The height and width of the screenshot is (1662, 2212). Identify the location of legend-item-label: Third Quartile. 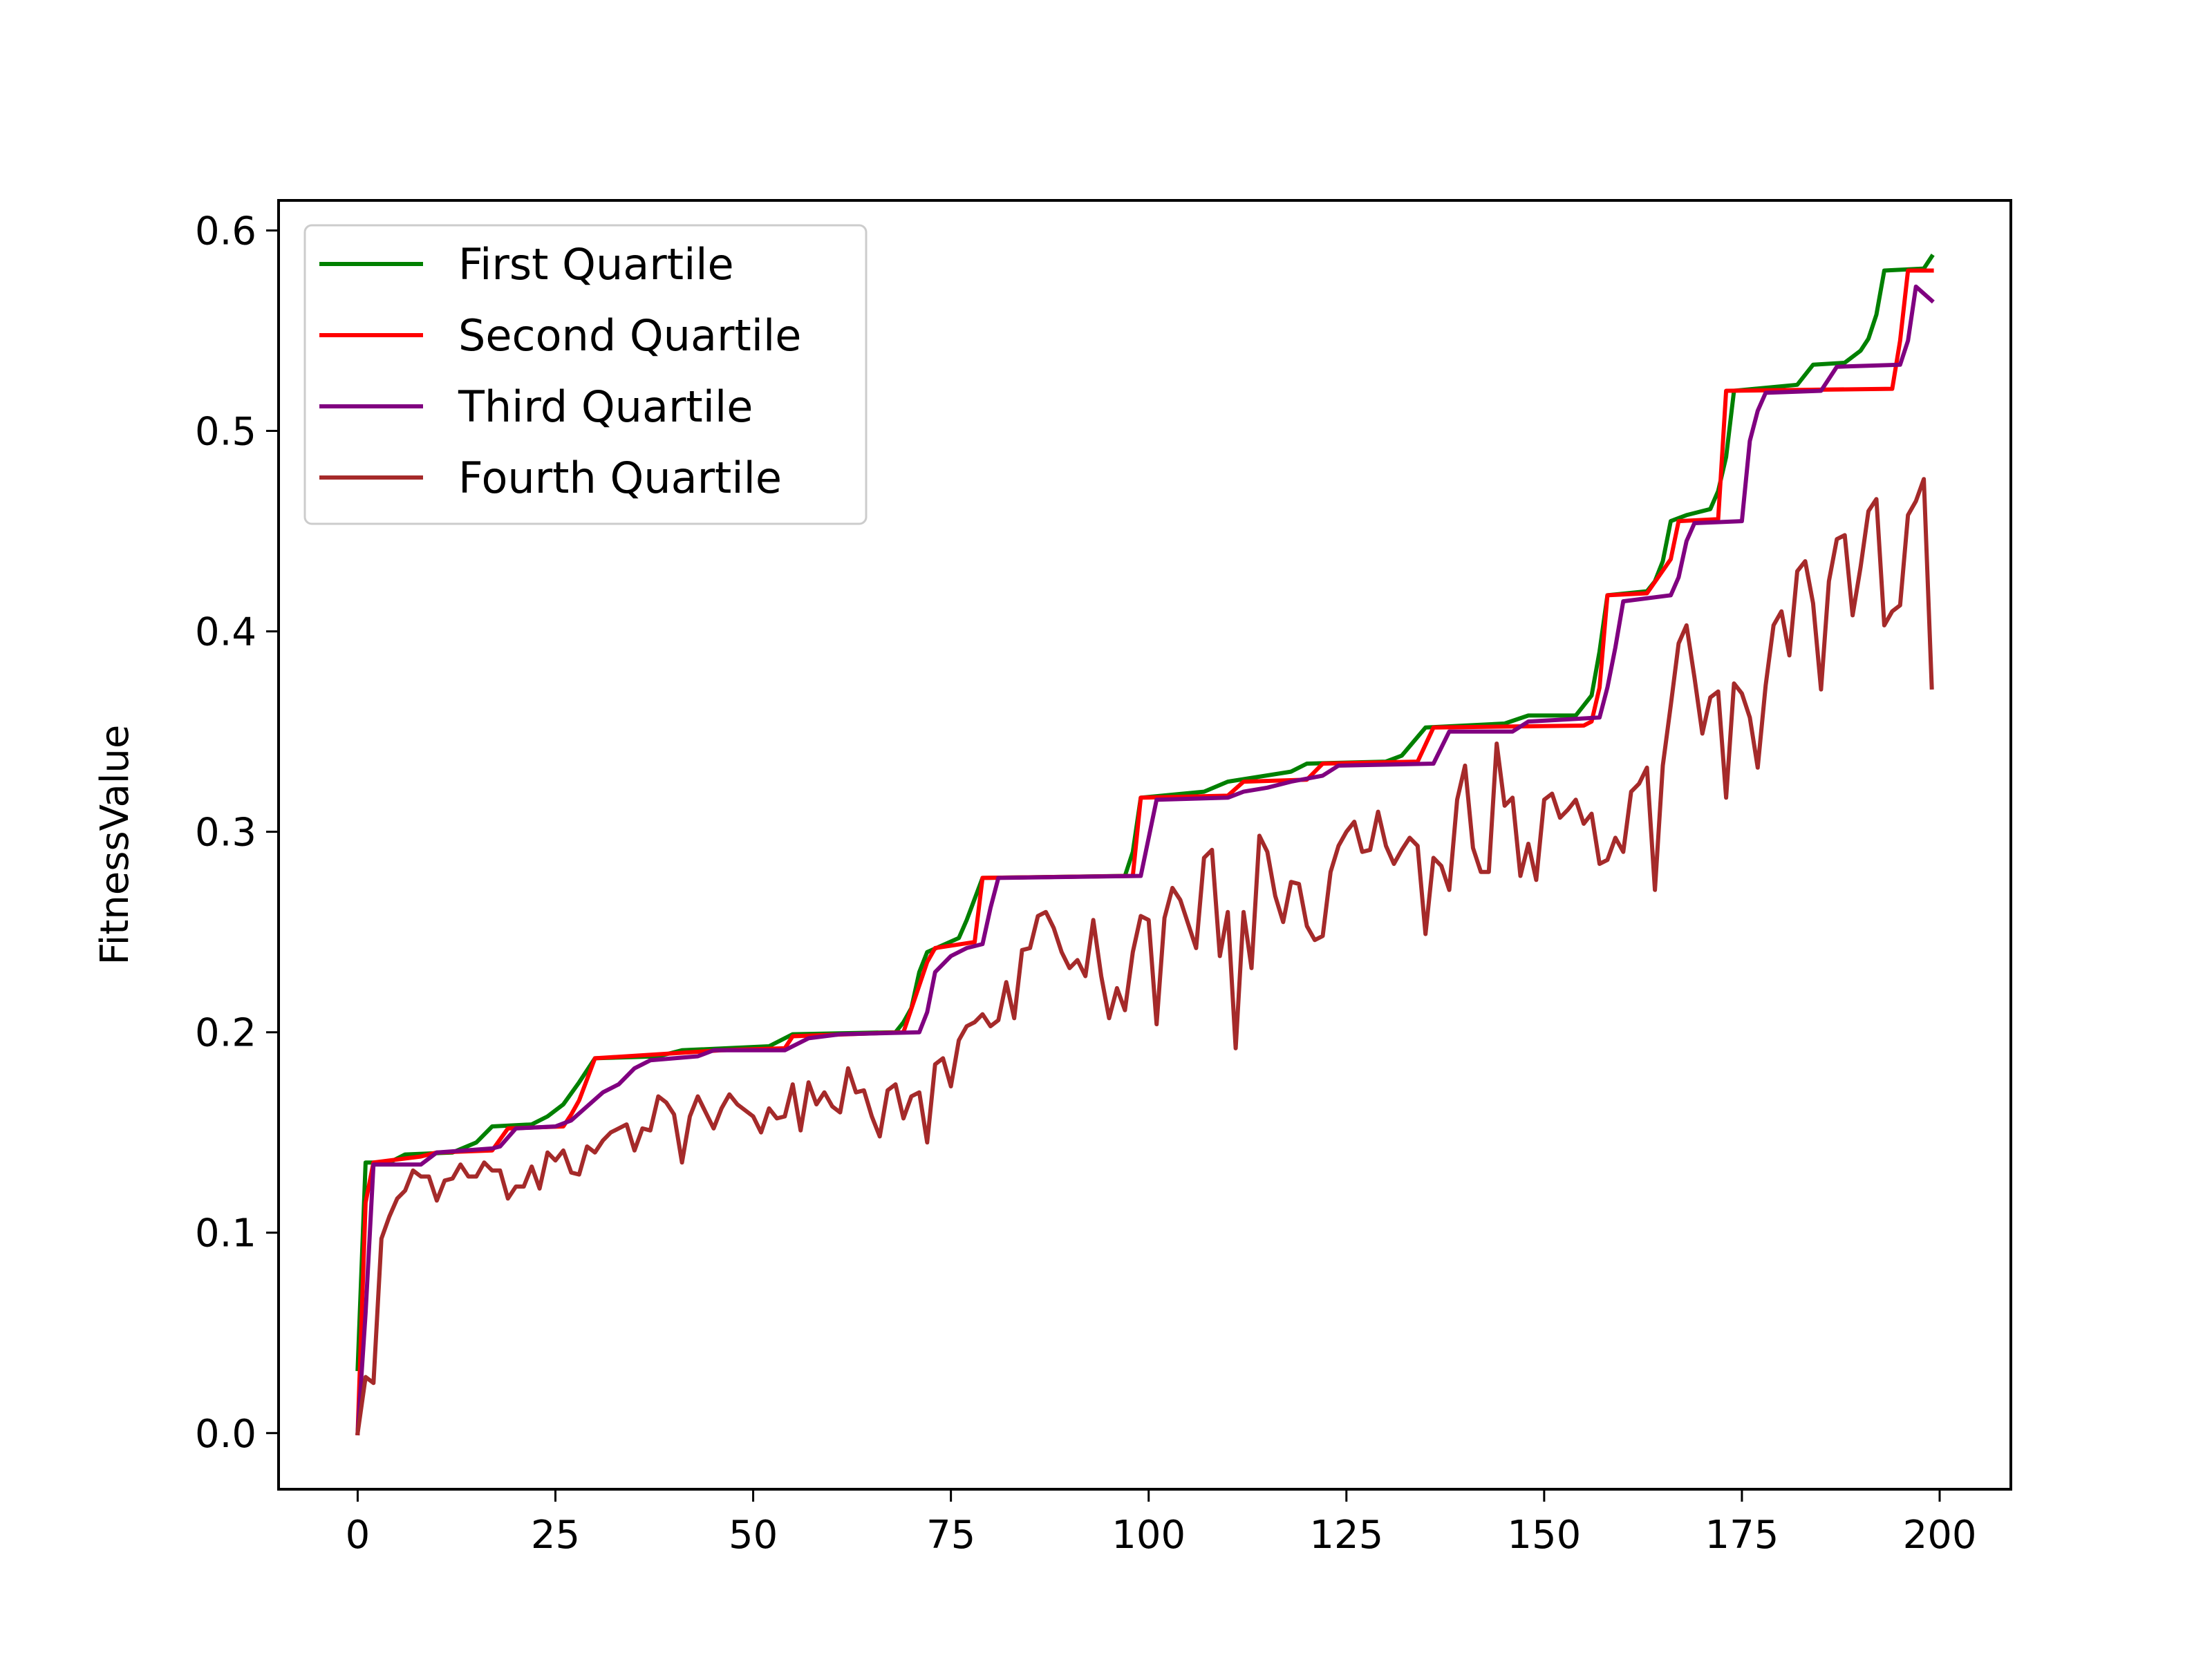
(605, 406).